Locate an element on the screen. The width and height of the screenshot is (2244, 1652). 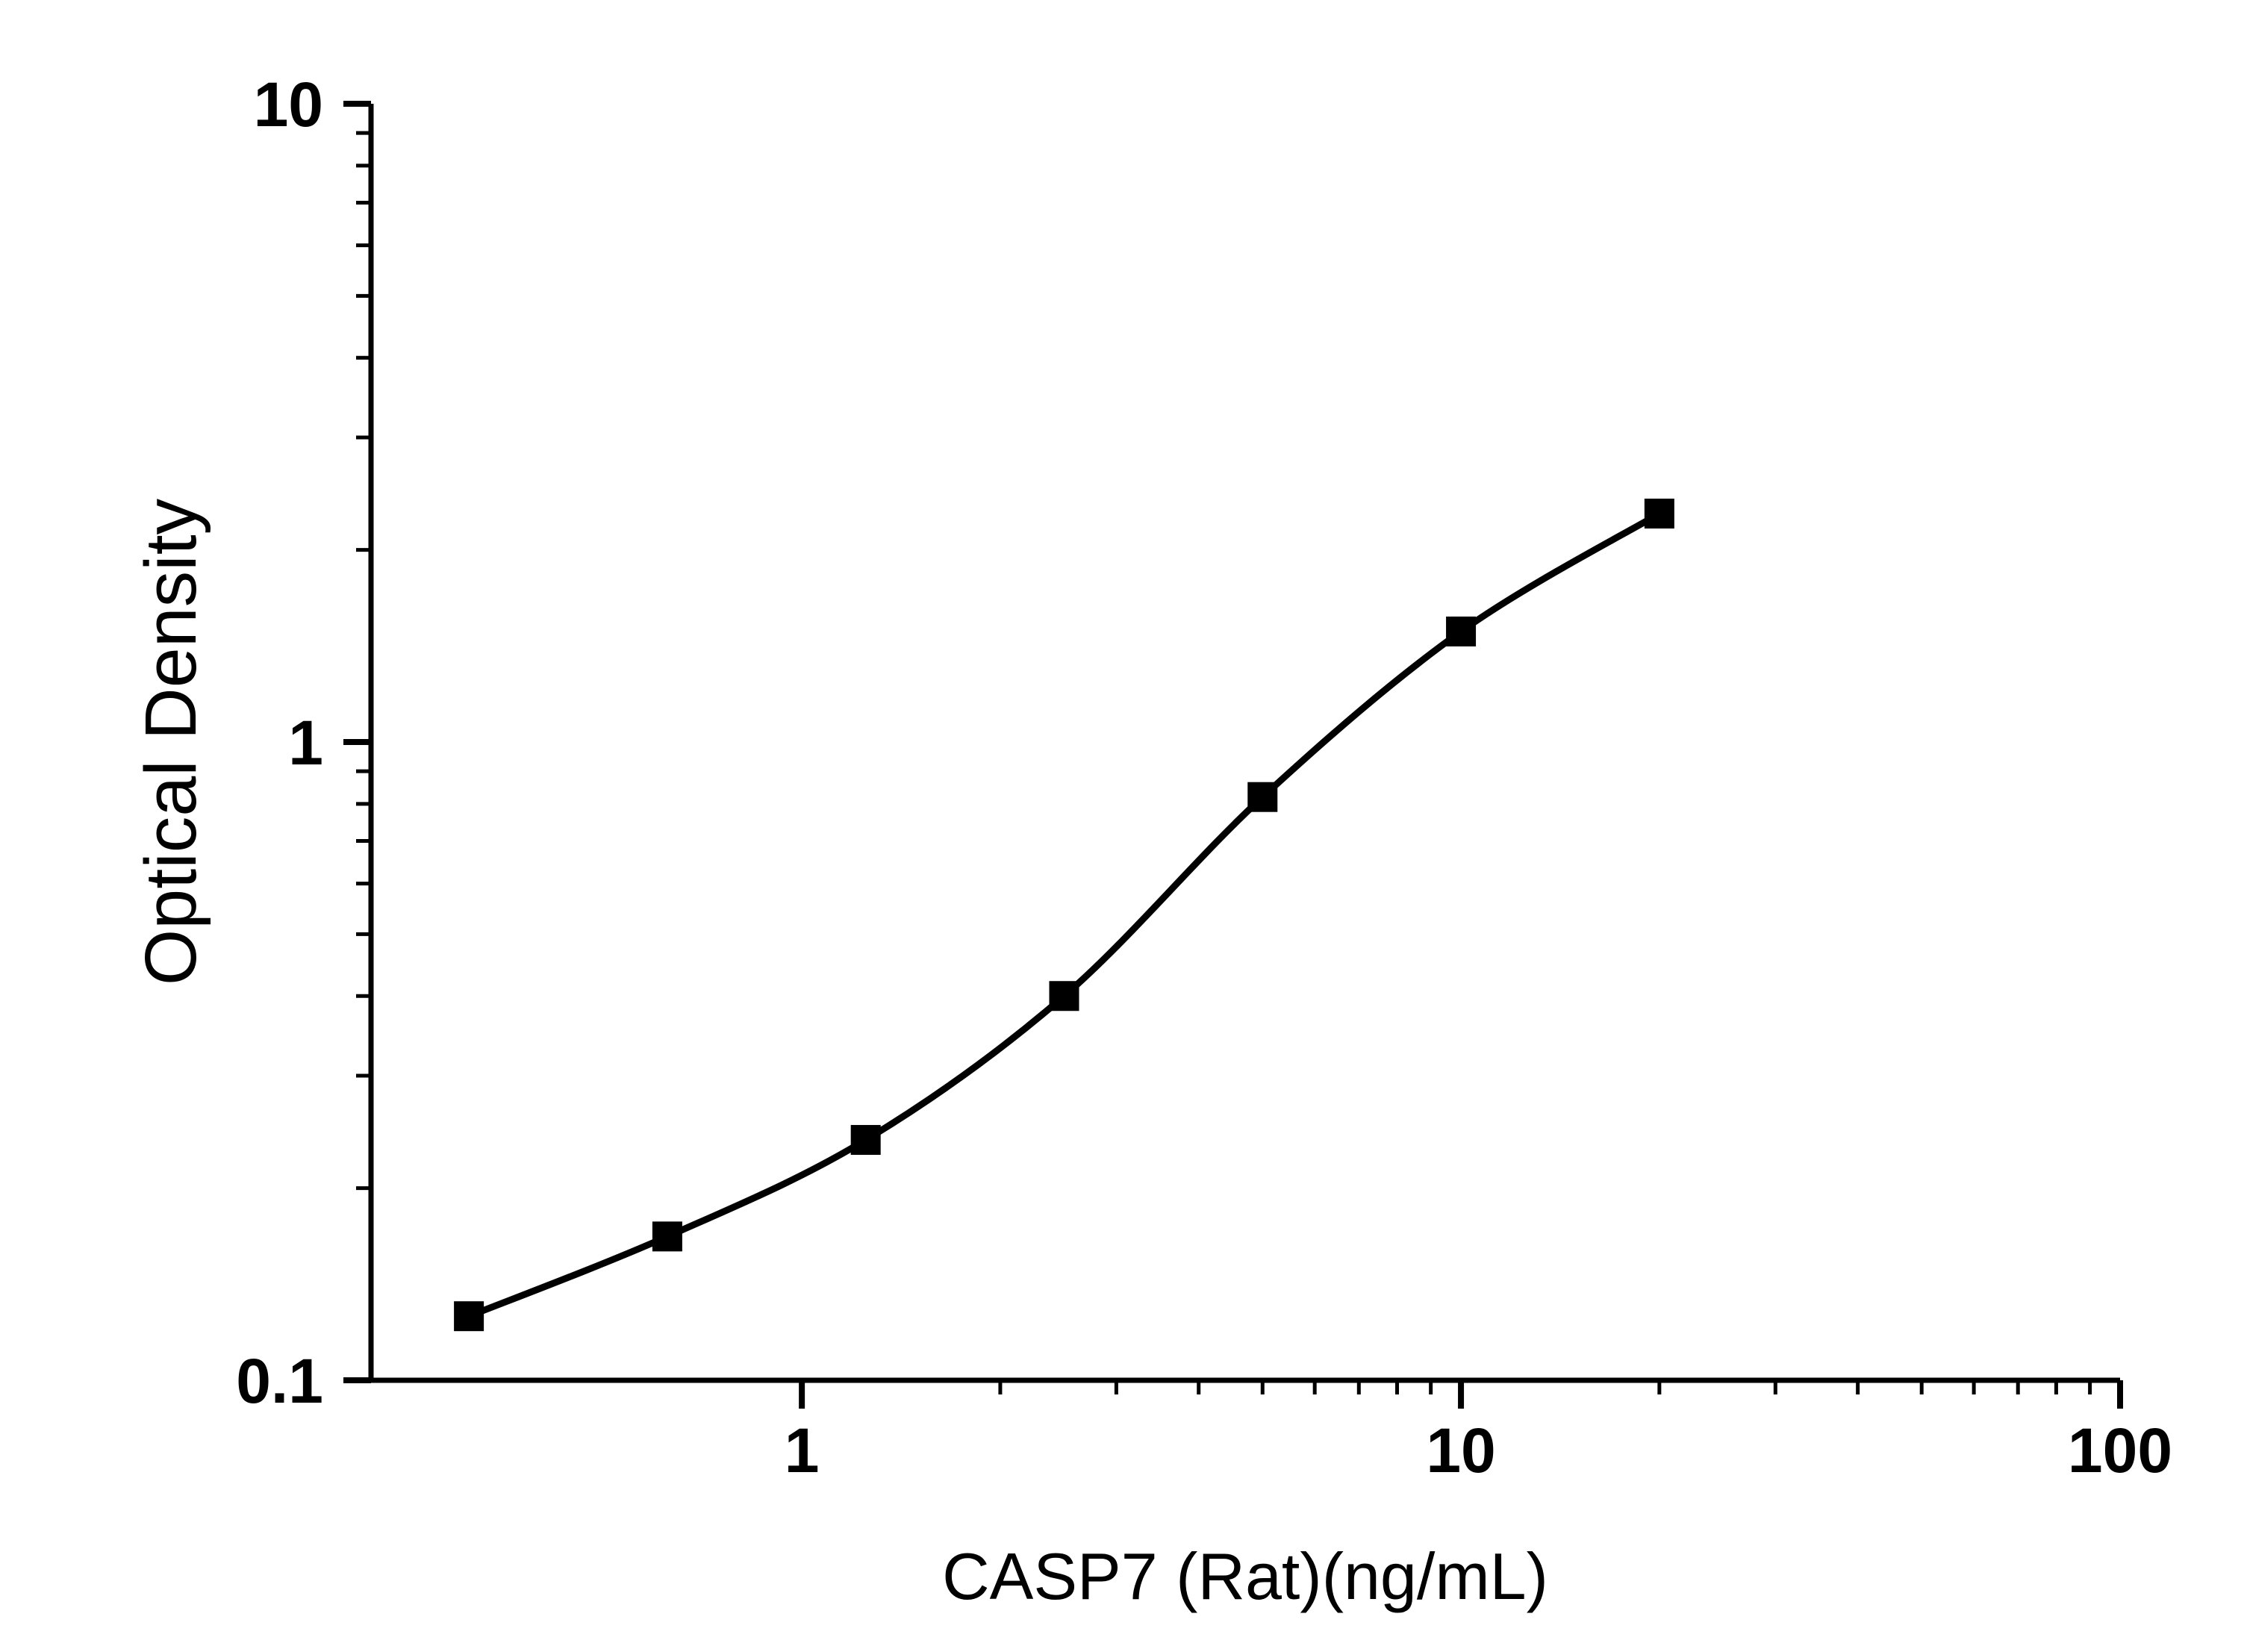
y-axis-title: Optical Density is located at coordinates (170, 741).